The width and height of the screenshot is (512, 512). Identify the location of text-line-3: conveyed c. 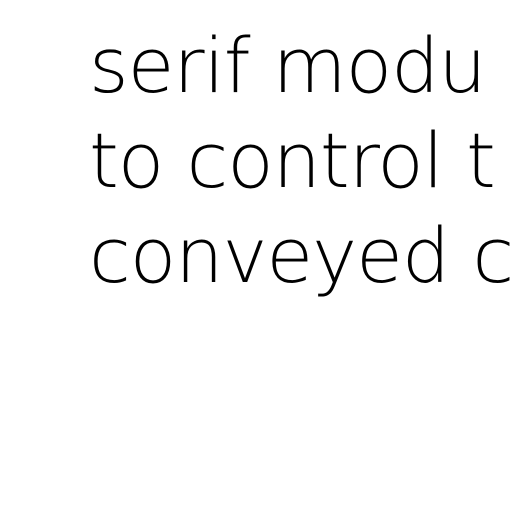
(300, 255).